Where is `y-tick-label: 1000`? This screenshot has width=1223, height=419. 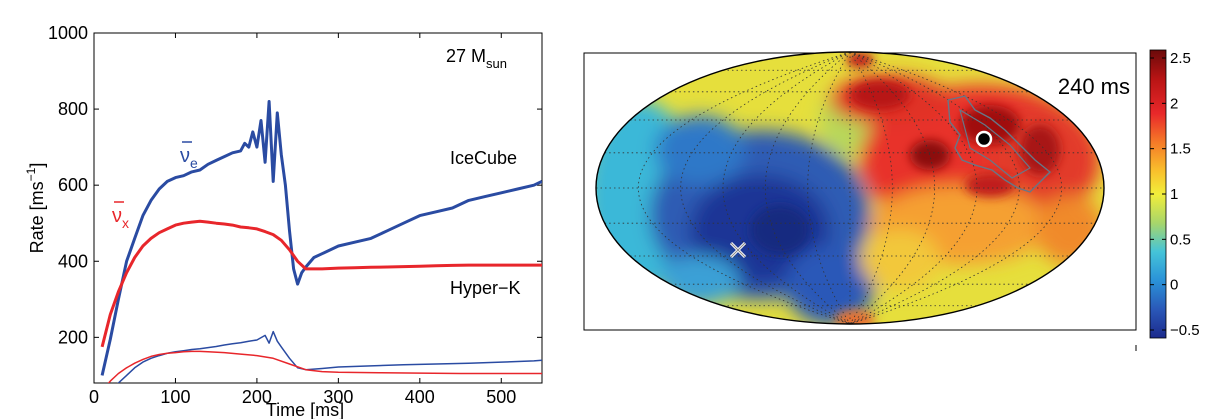 y-tick-label: 1000 is located at coordinates (68, 33).